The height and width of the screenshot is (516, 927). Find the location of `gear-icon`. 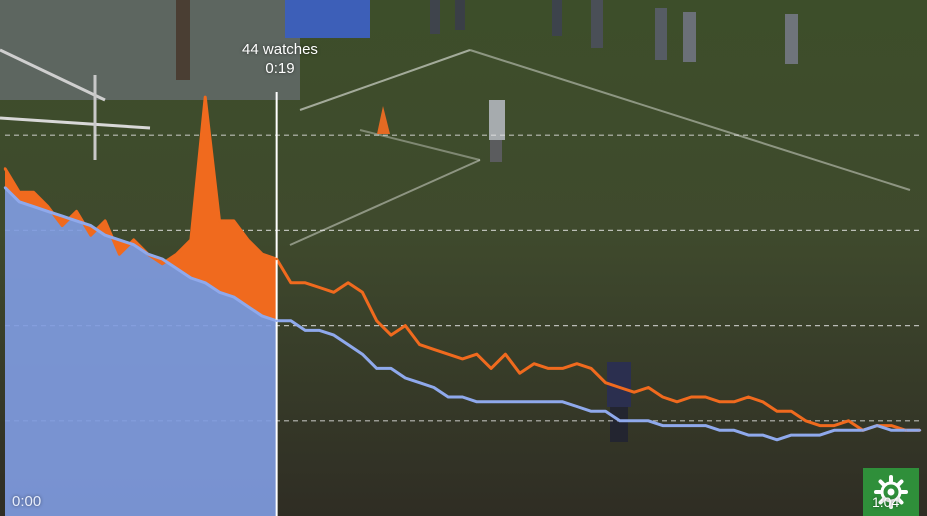

gear-icon is located at coordinates (891, 492).